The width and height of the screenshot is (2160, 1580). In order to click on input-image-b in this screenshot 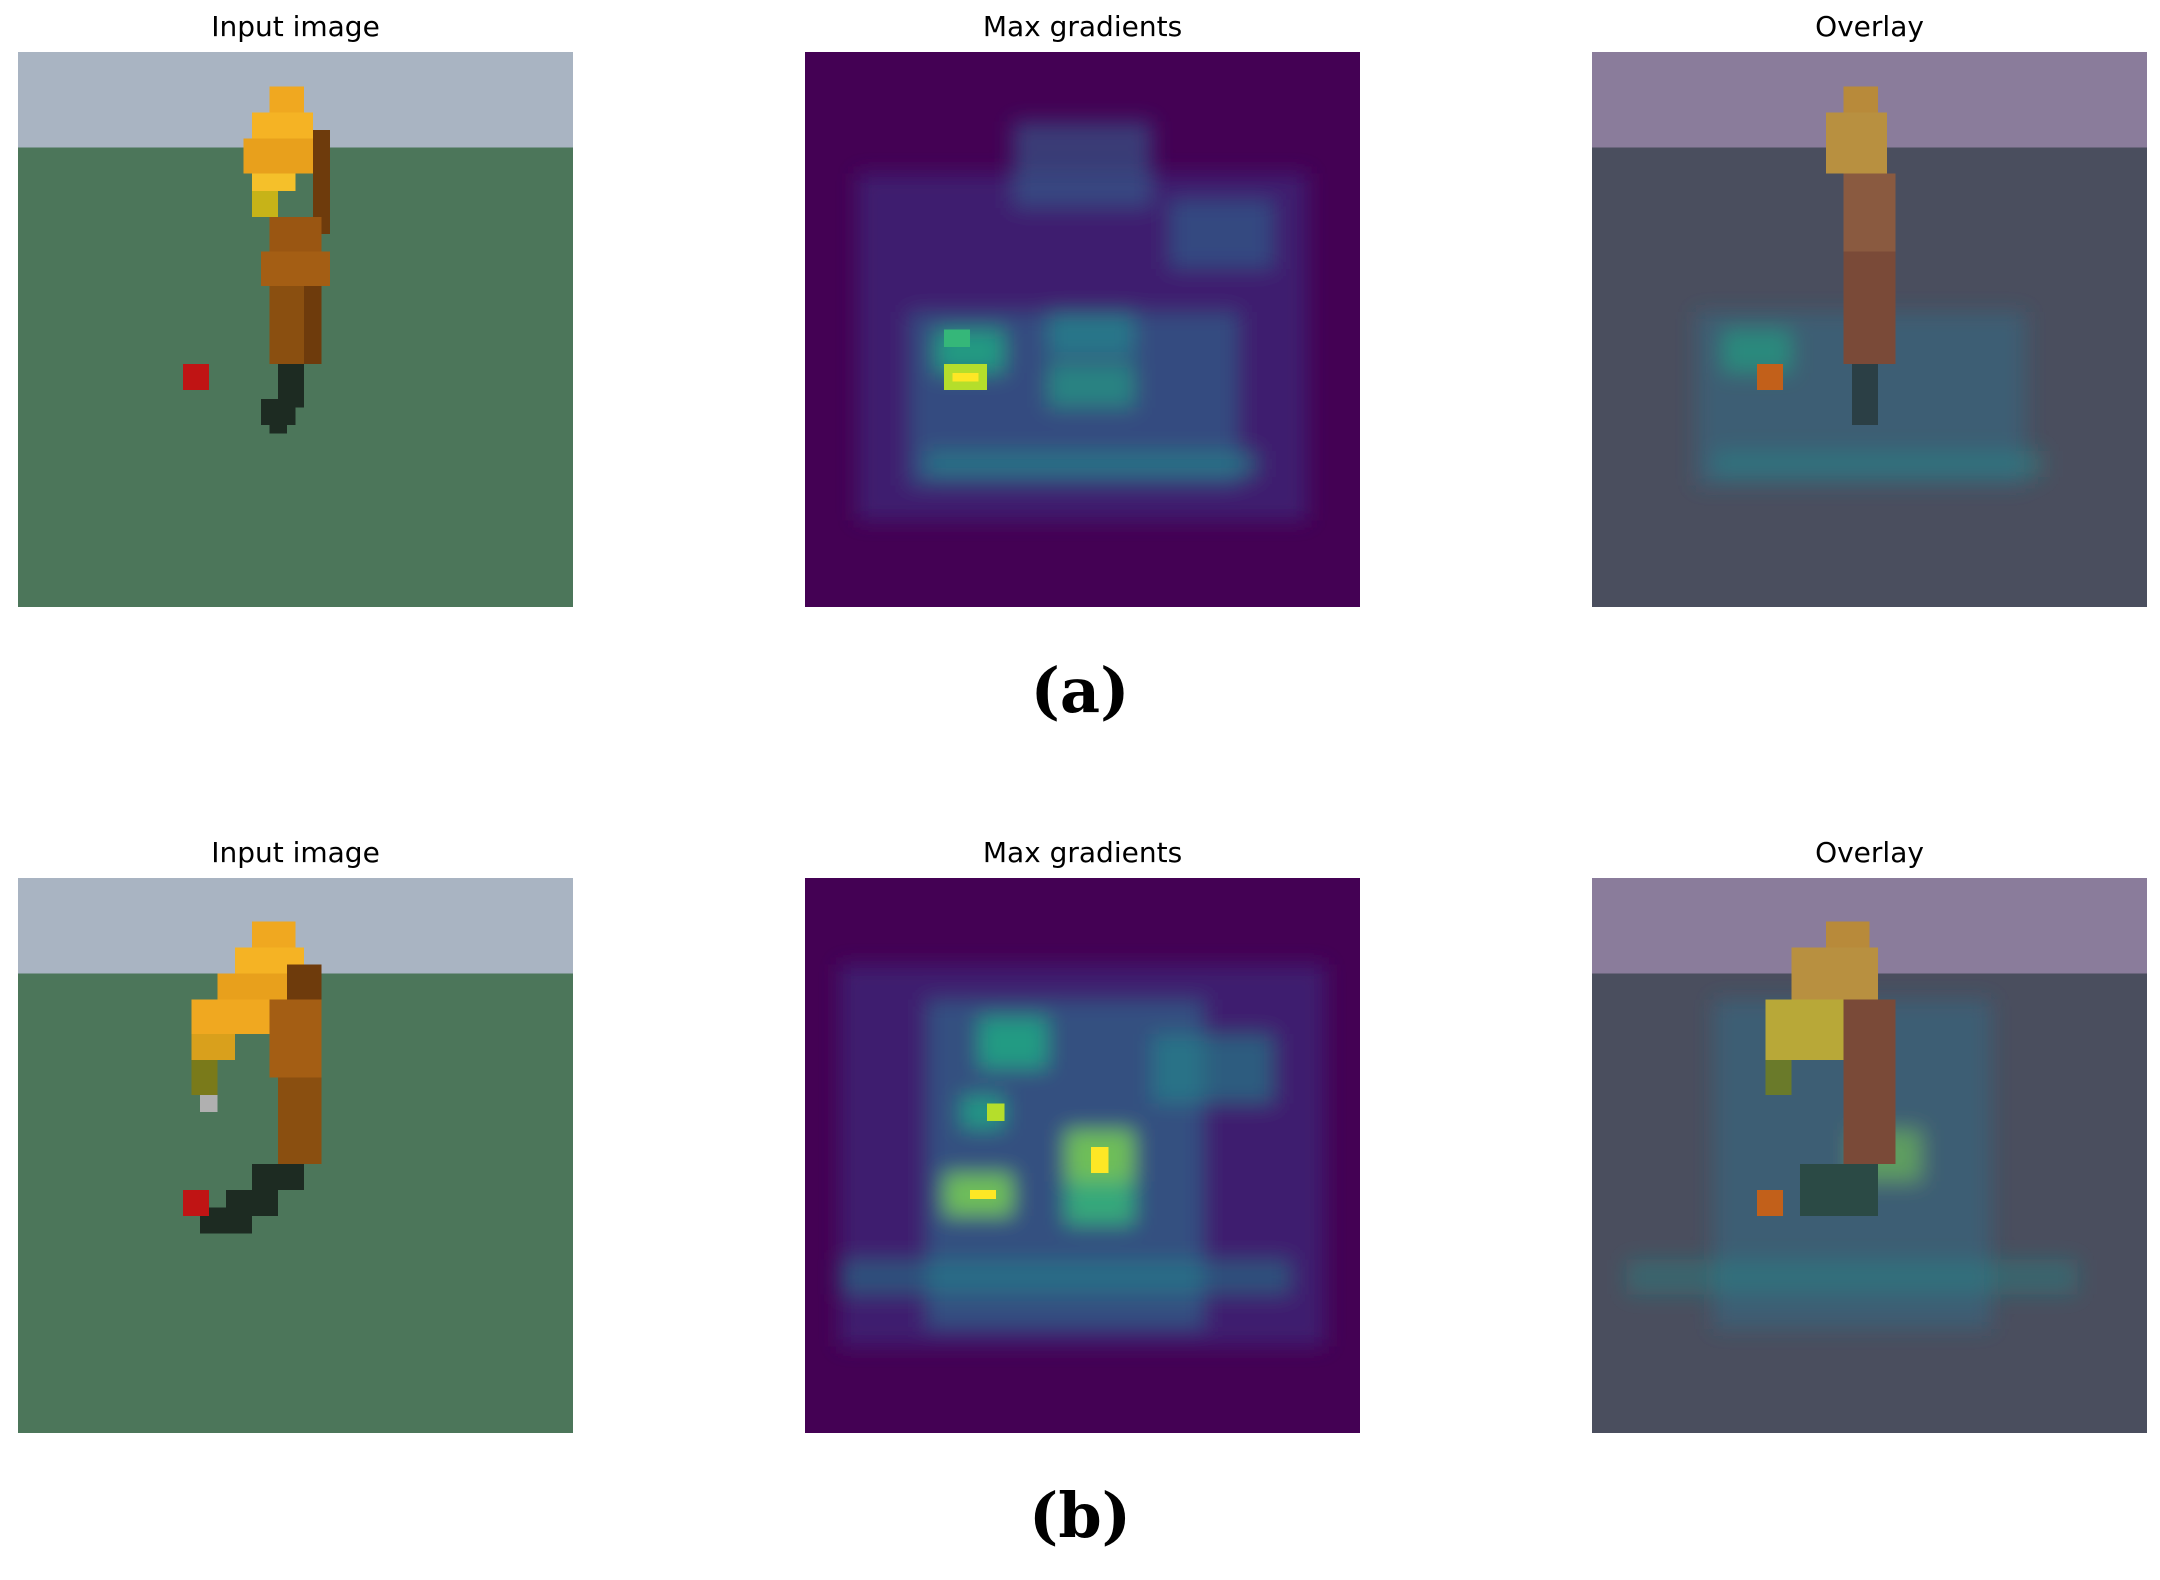, I will do `click(295, 1155)`.